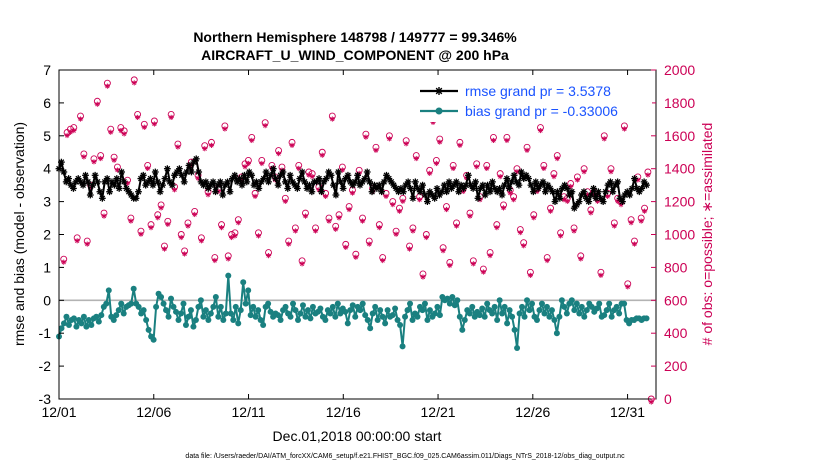  What do you see at coordinates (355, 55) in the screenshot?
I see `chart-title-line2: AIRCRAFT_U_WIND_COMPONENT @ 200 hPa` at bounding box center [355, 55].